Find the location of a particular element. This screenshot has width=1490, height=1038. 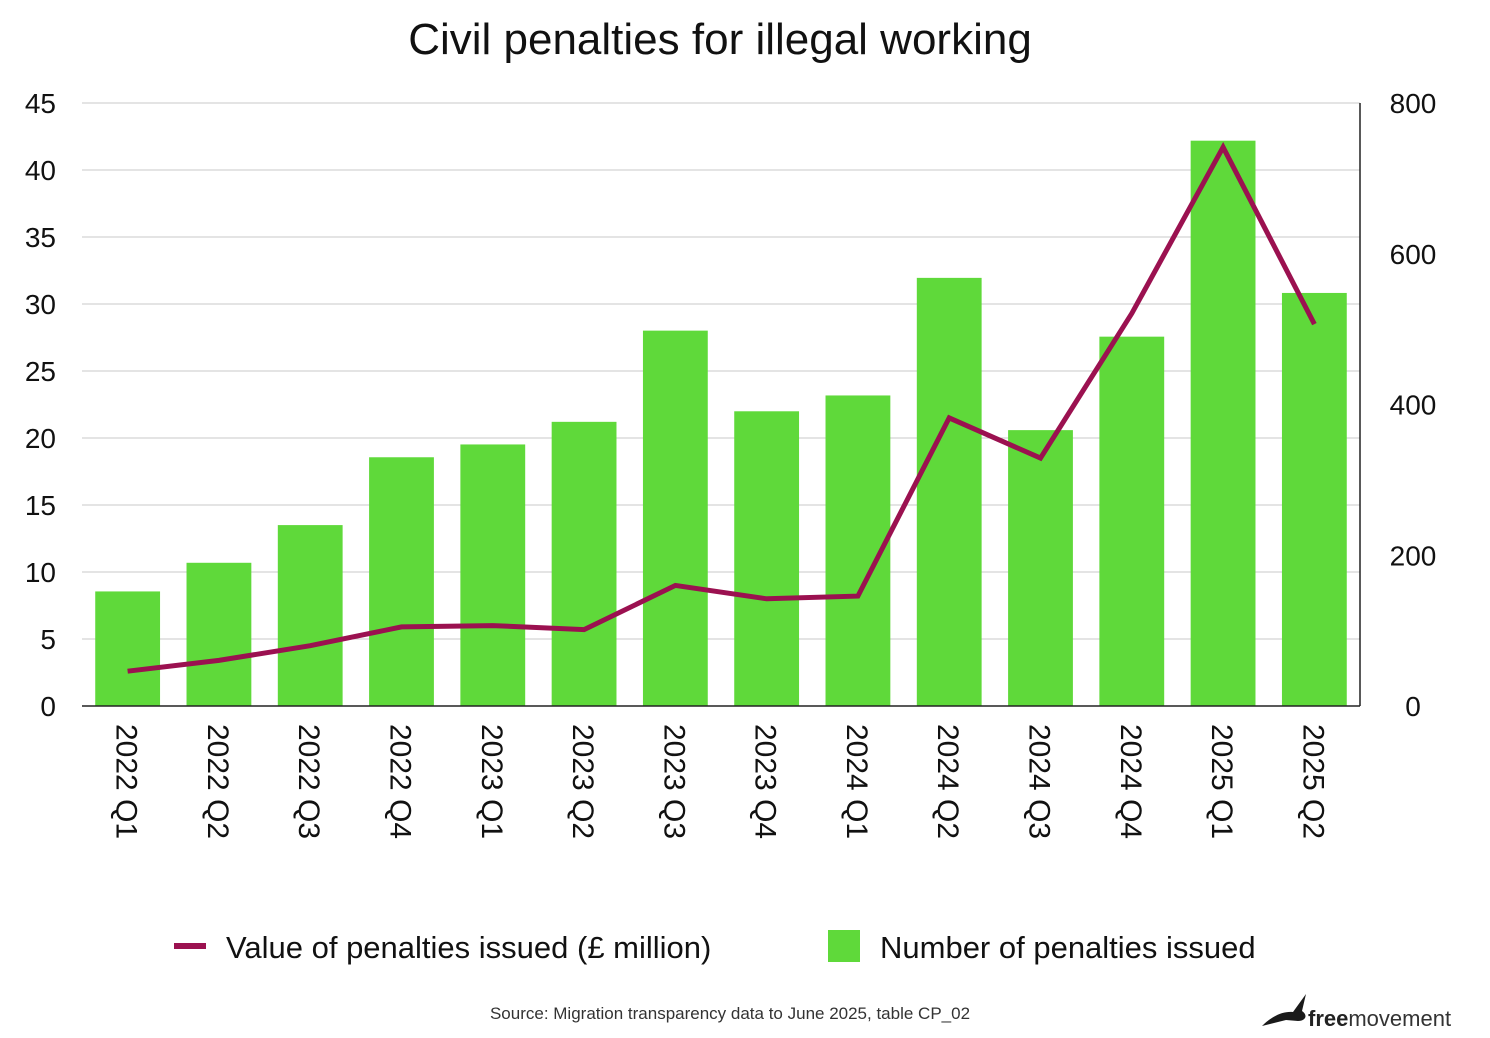

category-label: 2024 Q3 is located at coordinates (1039, 781).